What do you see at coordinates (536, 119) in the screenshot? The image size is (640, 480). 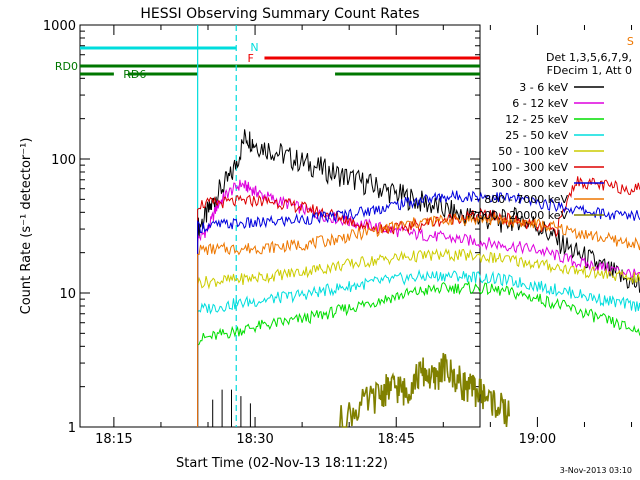 I see `legend-entry-label: 12 - 25 keV` at bounding box center [536, 119].